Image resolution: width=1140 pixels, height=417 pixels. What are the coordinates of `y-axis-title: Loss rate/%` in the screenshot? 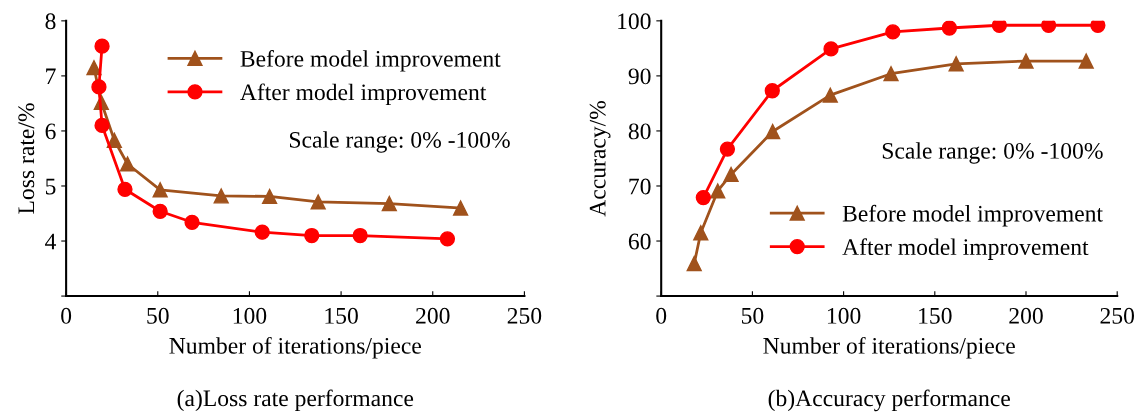 It's located at (26, 158).